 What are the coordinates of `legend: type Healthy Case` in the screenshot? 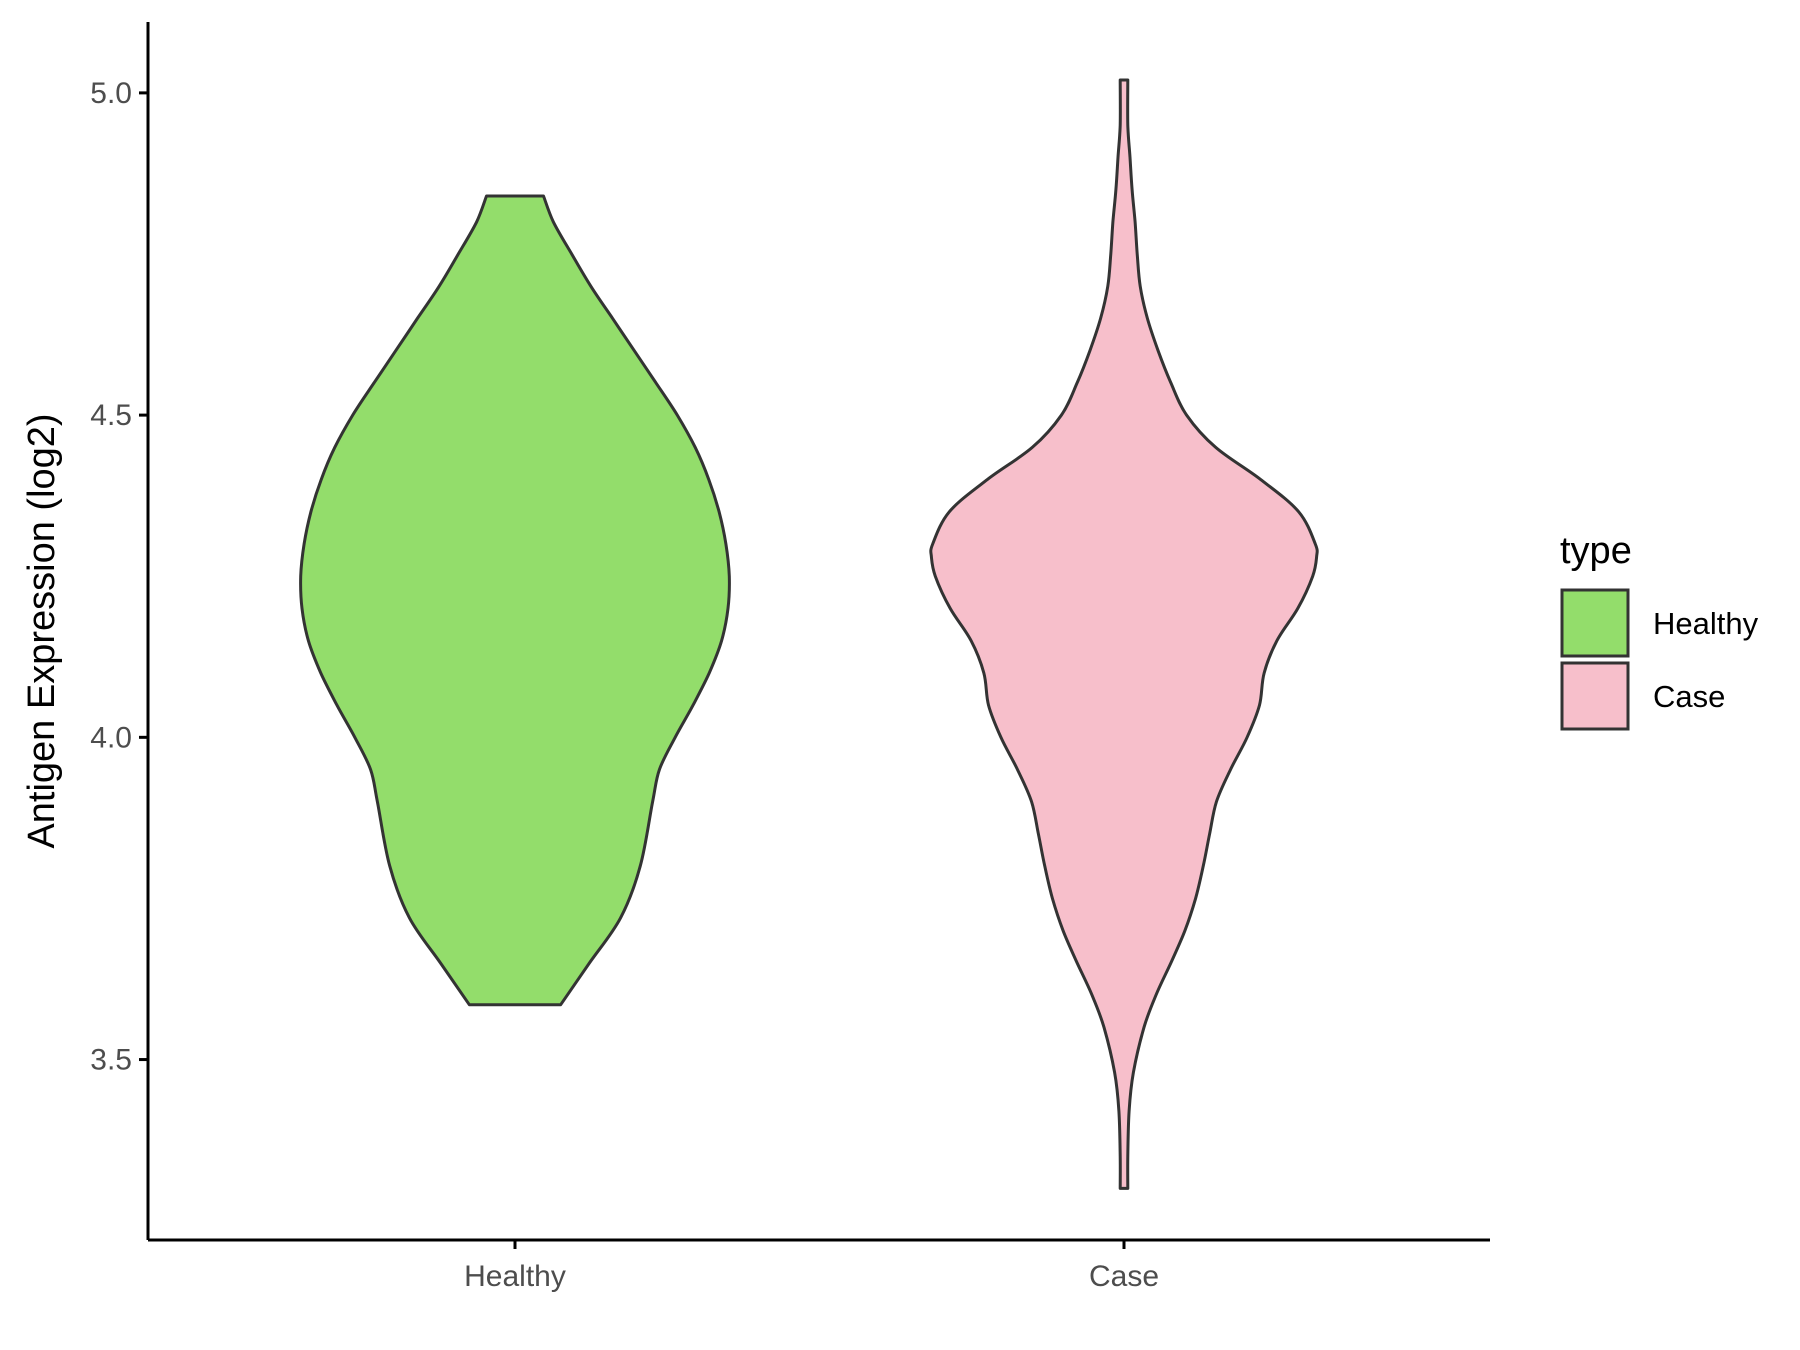 It's located at (1659, 630).